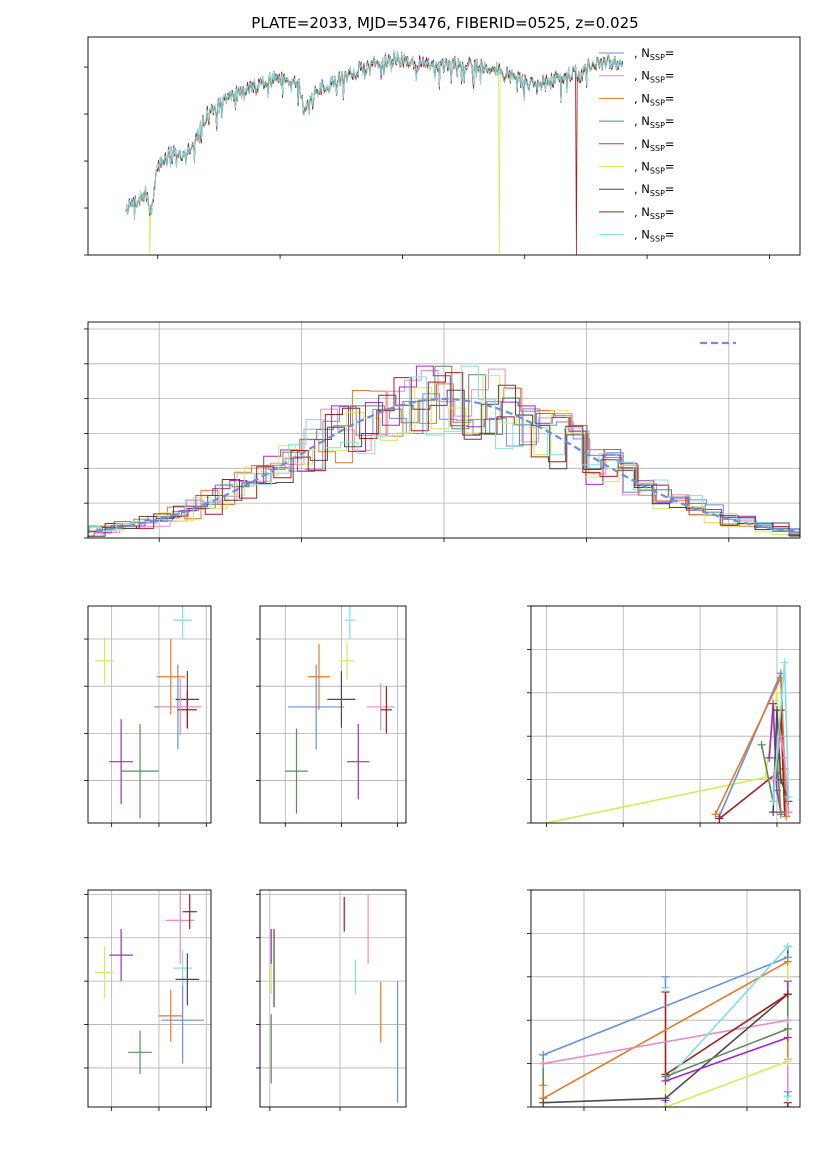 The width and height of the screenshot is (819, 1174). I want to click on panel-weight-vs-age, so click(664, 716).